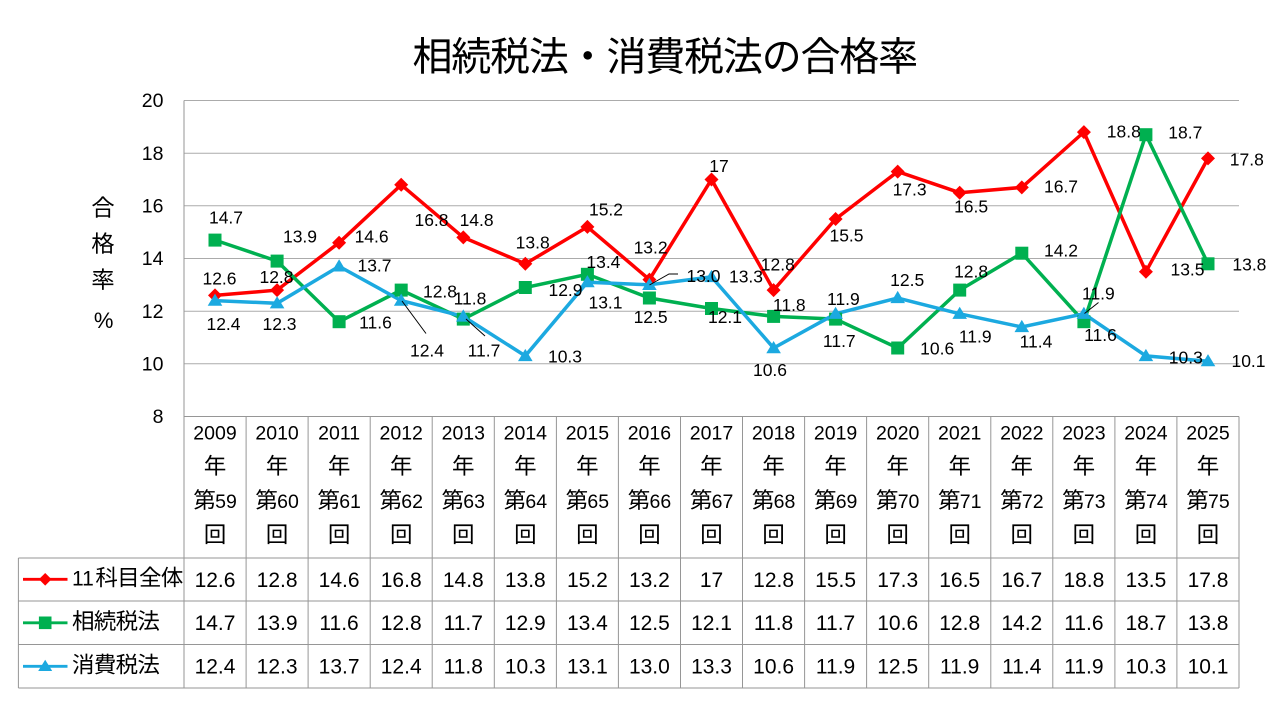 Image resolution: width=1281 pixels, height=707 pixels. I want to click on svg-text: 61, so click(350, 502).